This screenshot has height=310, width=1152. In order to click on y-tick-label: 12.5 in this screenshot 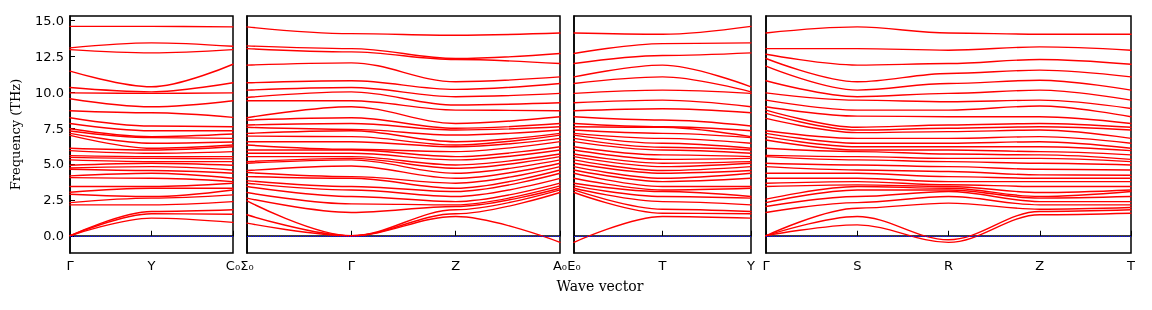, I will do `click(49, 56)`.